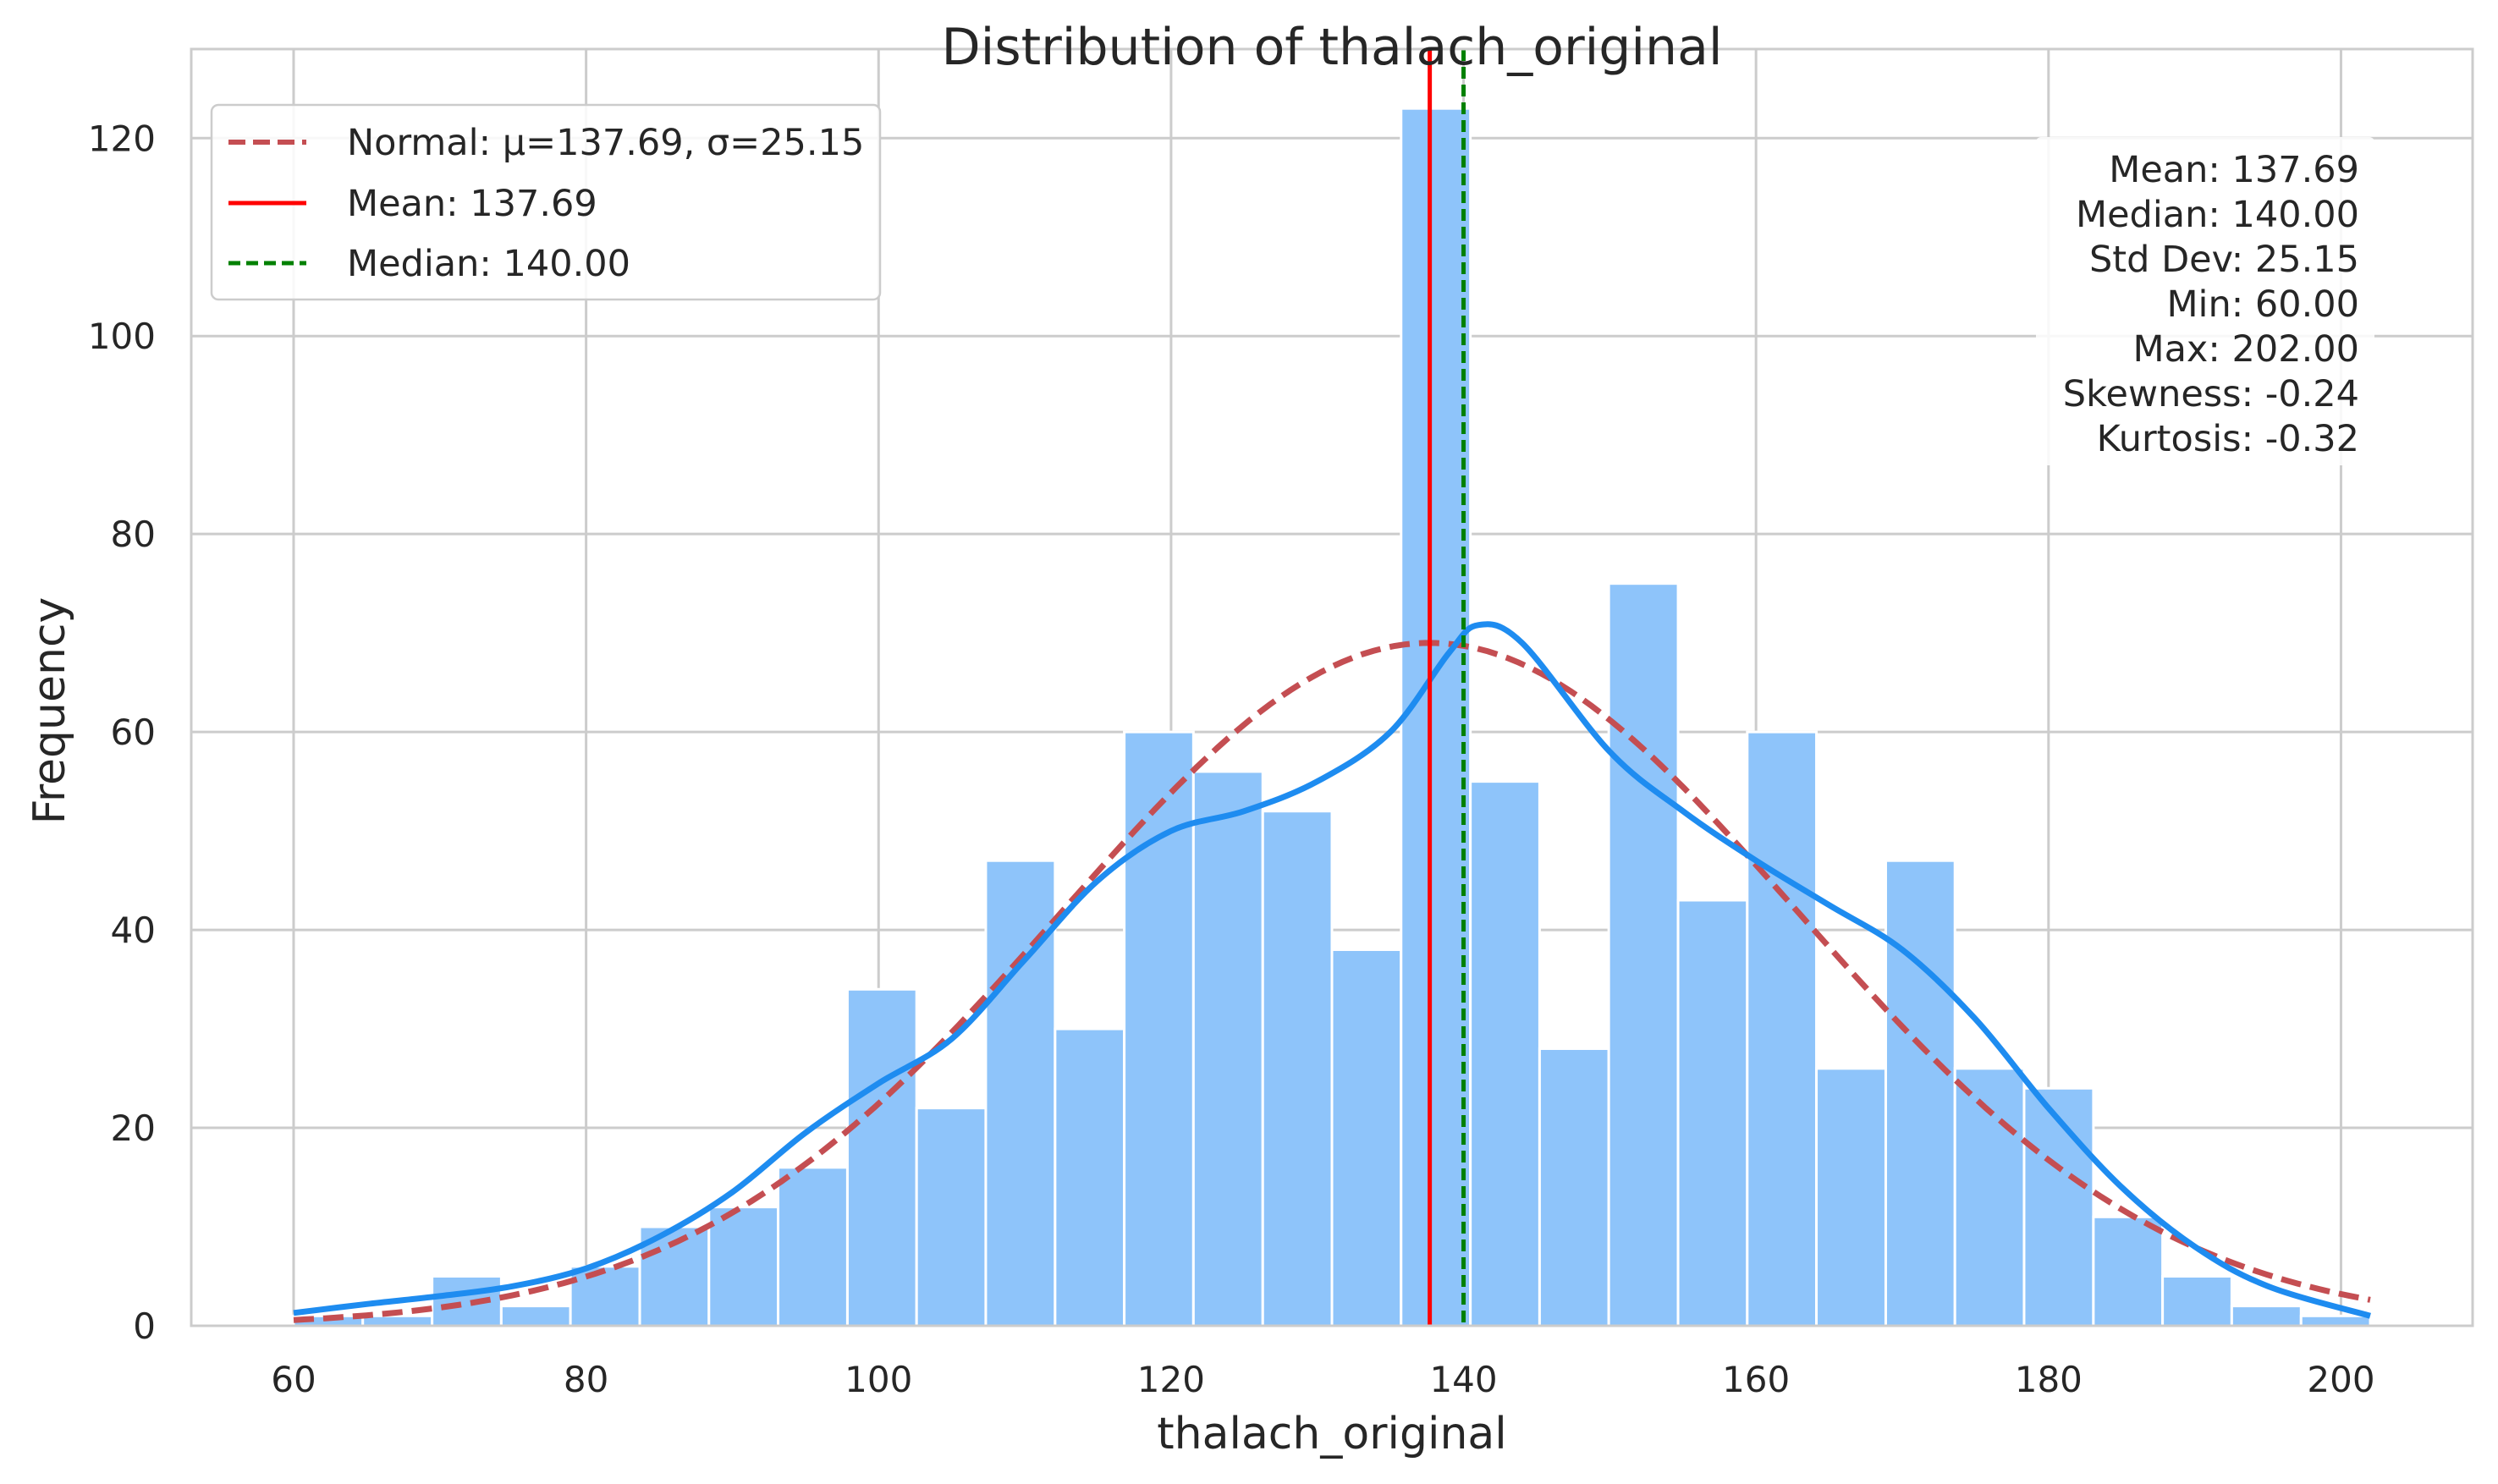  What do you see at coordinates (2211, 394) in the screenshot?
I see `stats-line: Skewness: -0.24` at bounding box center [2211, 394].